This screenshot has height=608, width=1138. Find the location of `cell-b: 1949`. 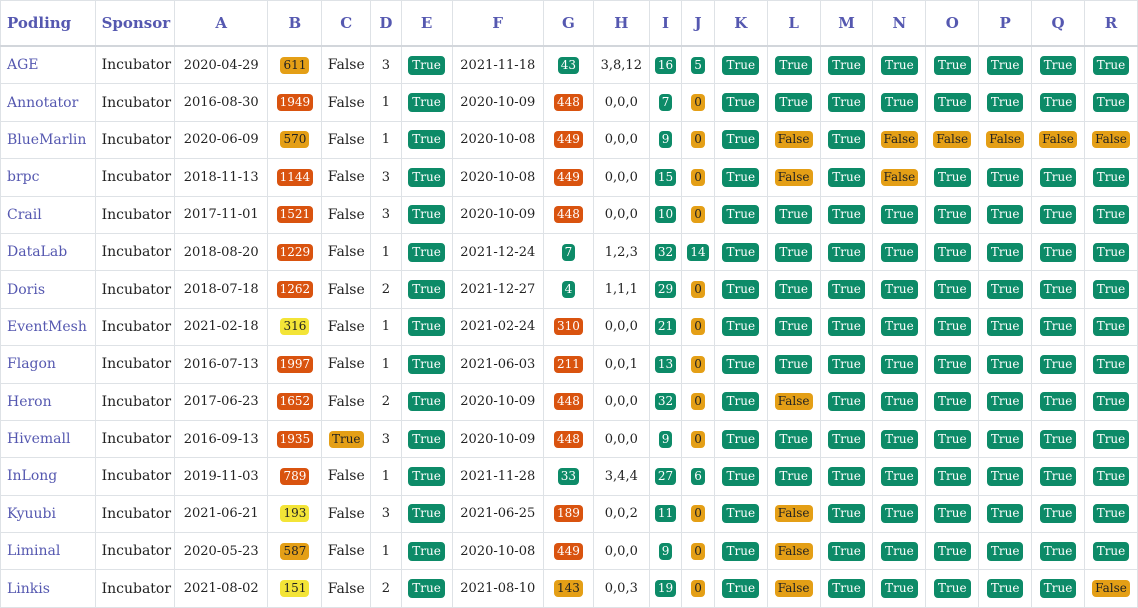

cell-b: 1949 is located at coordinates (295, 102).